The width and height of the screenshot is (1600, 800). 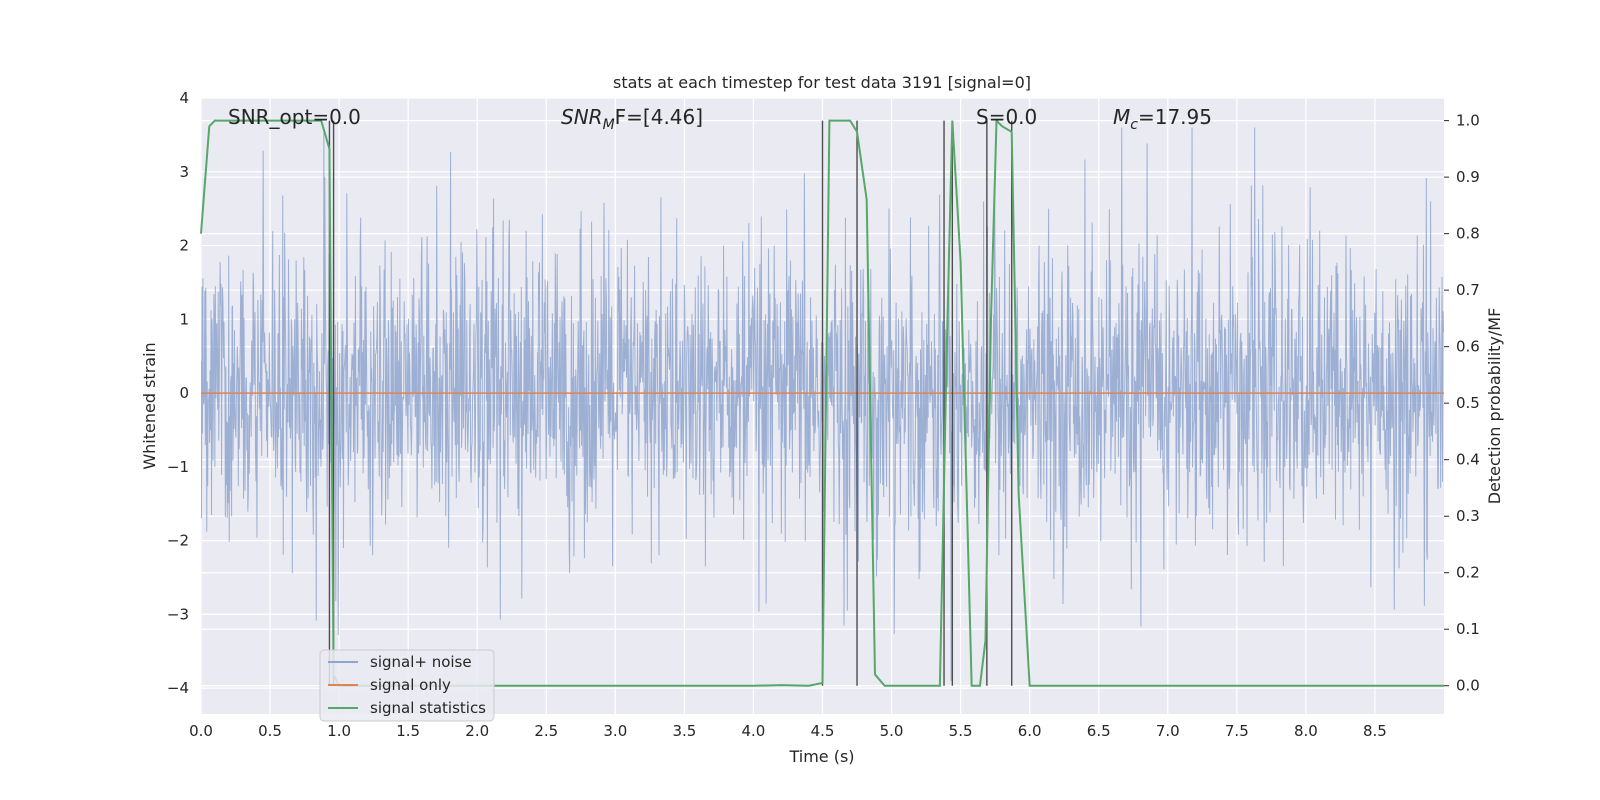 What do you see at coordinates (184, 98) in the screenshot?
I see `y-tick-label-left: 4` at bounding box center [184, 98].